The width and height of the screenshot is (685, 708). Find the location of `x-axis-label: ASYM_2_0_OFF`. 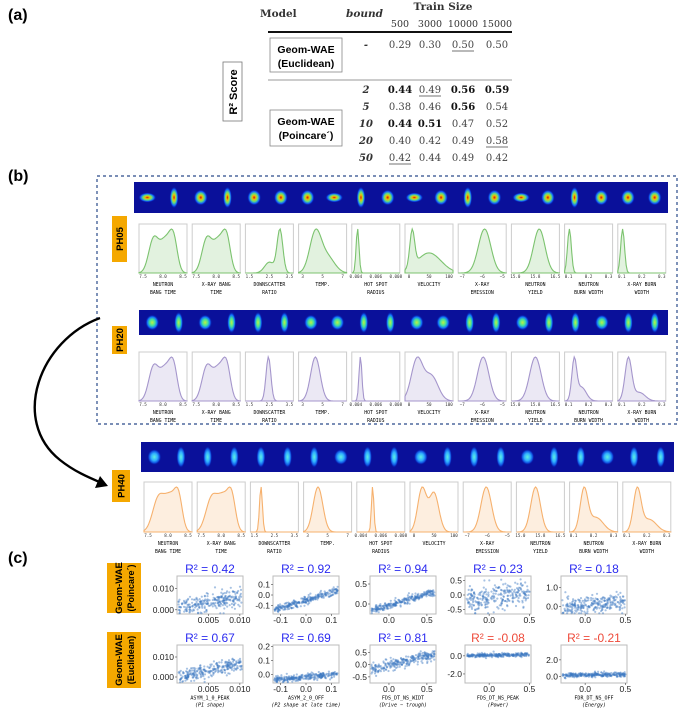

x-axis-label: ASYM_2_0_OFF is located at coordinates (306, 699).